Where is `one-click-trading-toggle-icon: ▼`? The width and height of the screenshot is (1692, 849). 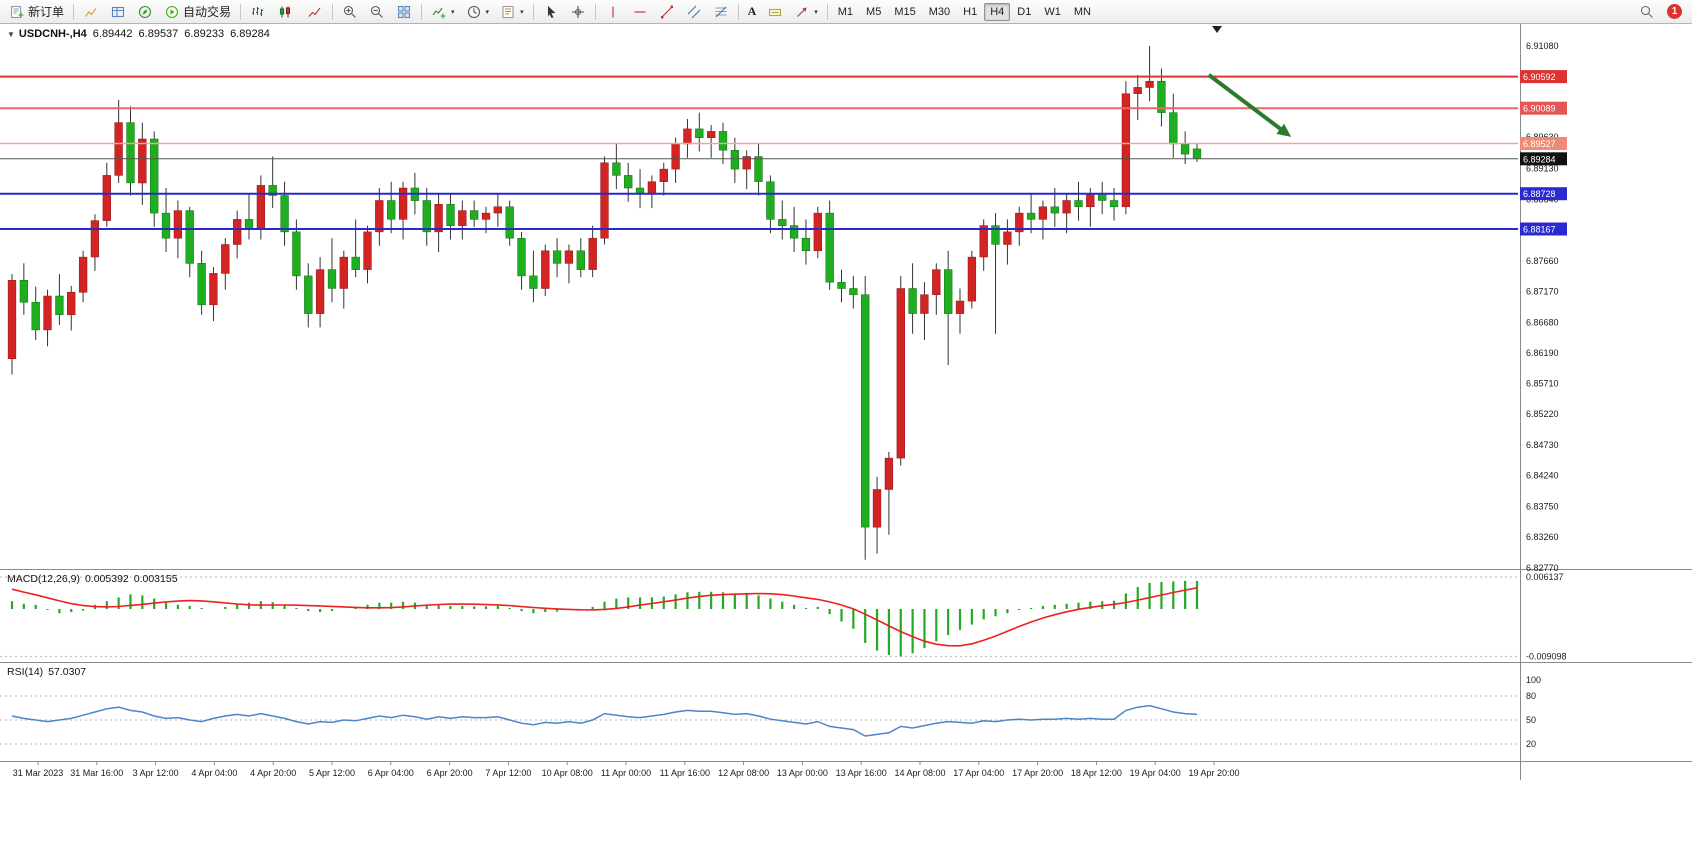 one-click-trading-toggle-icon: ▼ is located at coordinates (11, 34).